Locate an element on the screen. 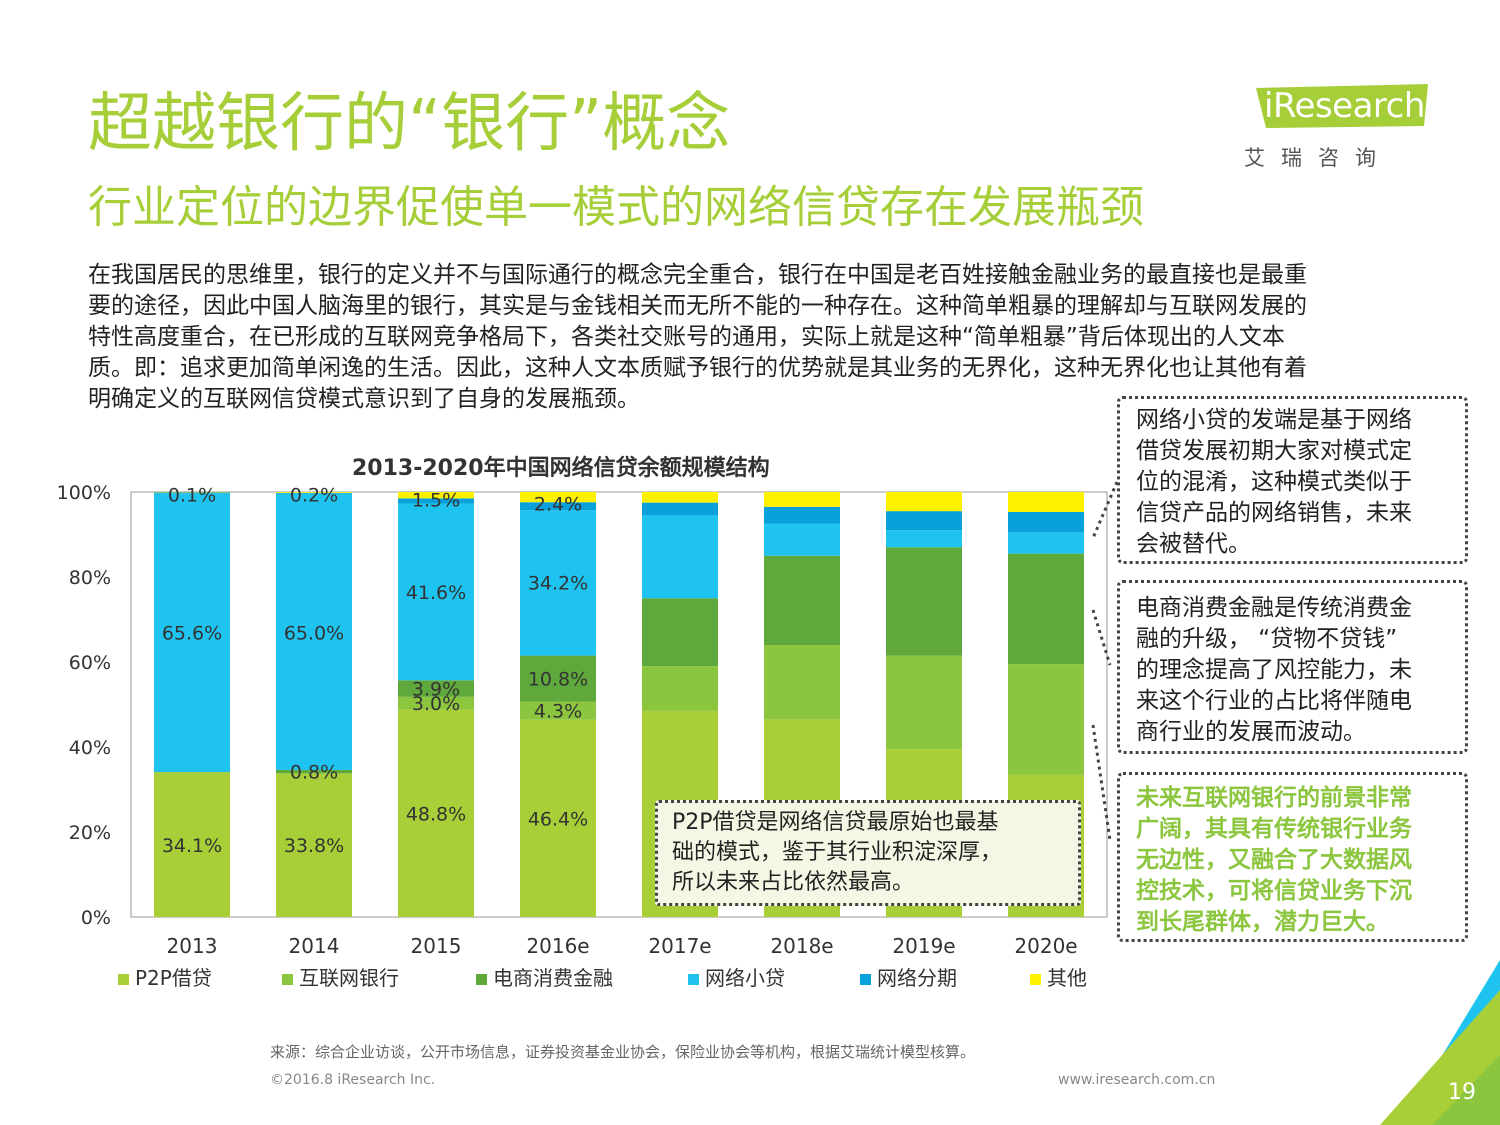 This screenshot has width=1500, height=1125. legend-label: 其他 is located at coordinates (1067, 978).